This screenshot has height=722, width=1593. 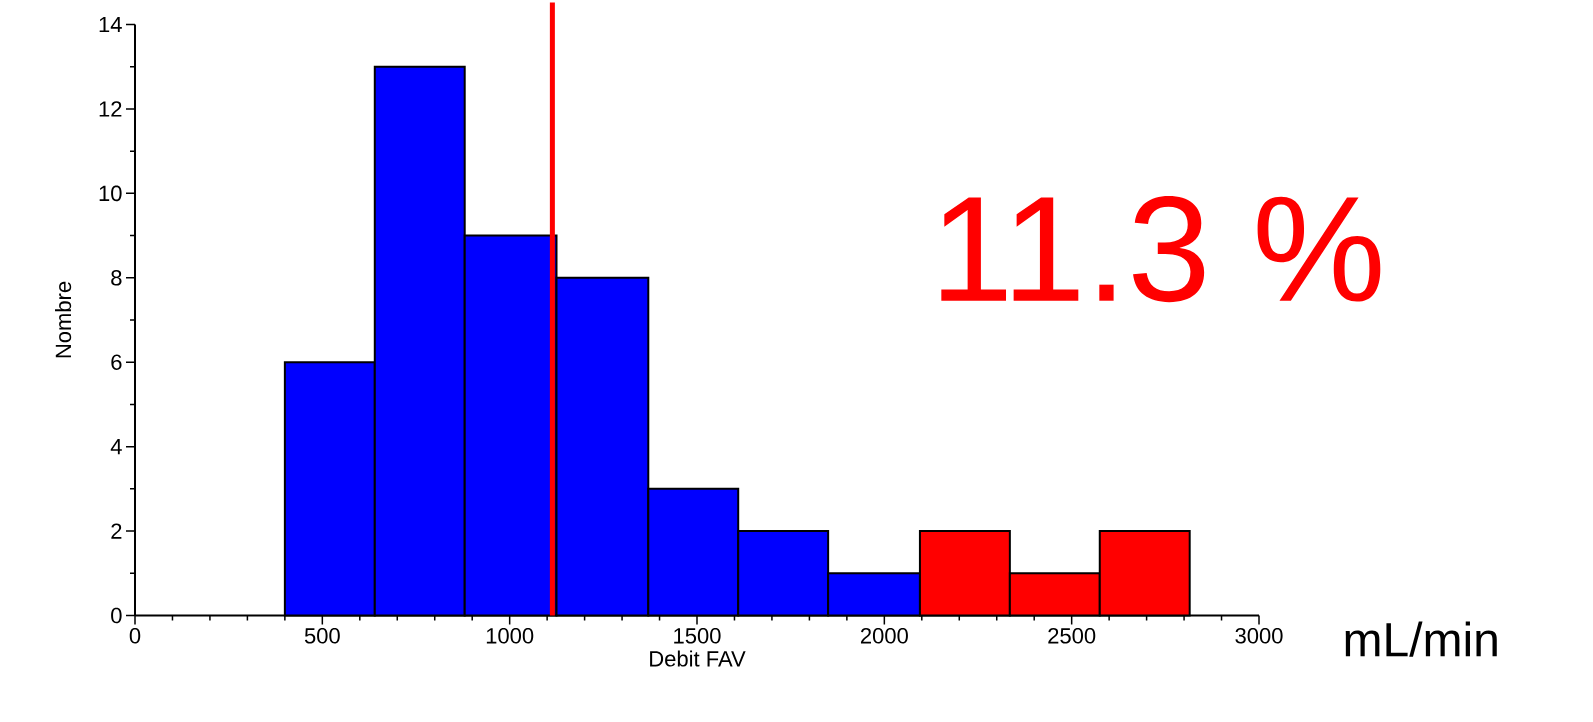 I want to click on y-tick-label: 2, so click(x=116, y=531).